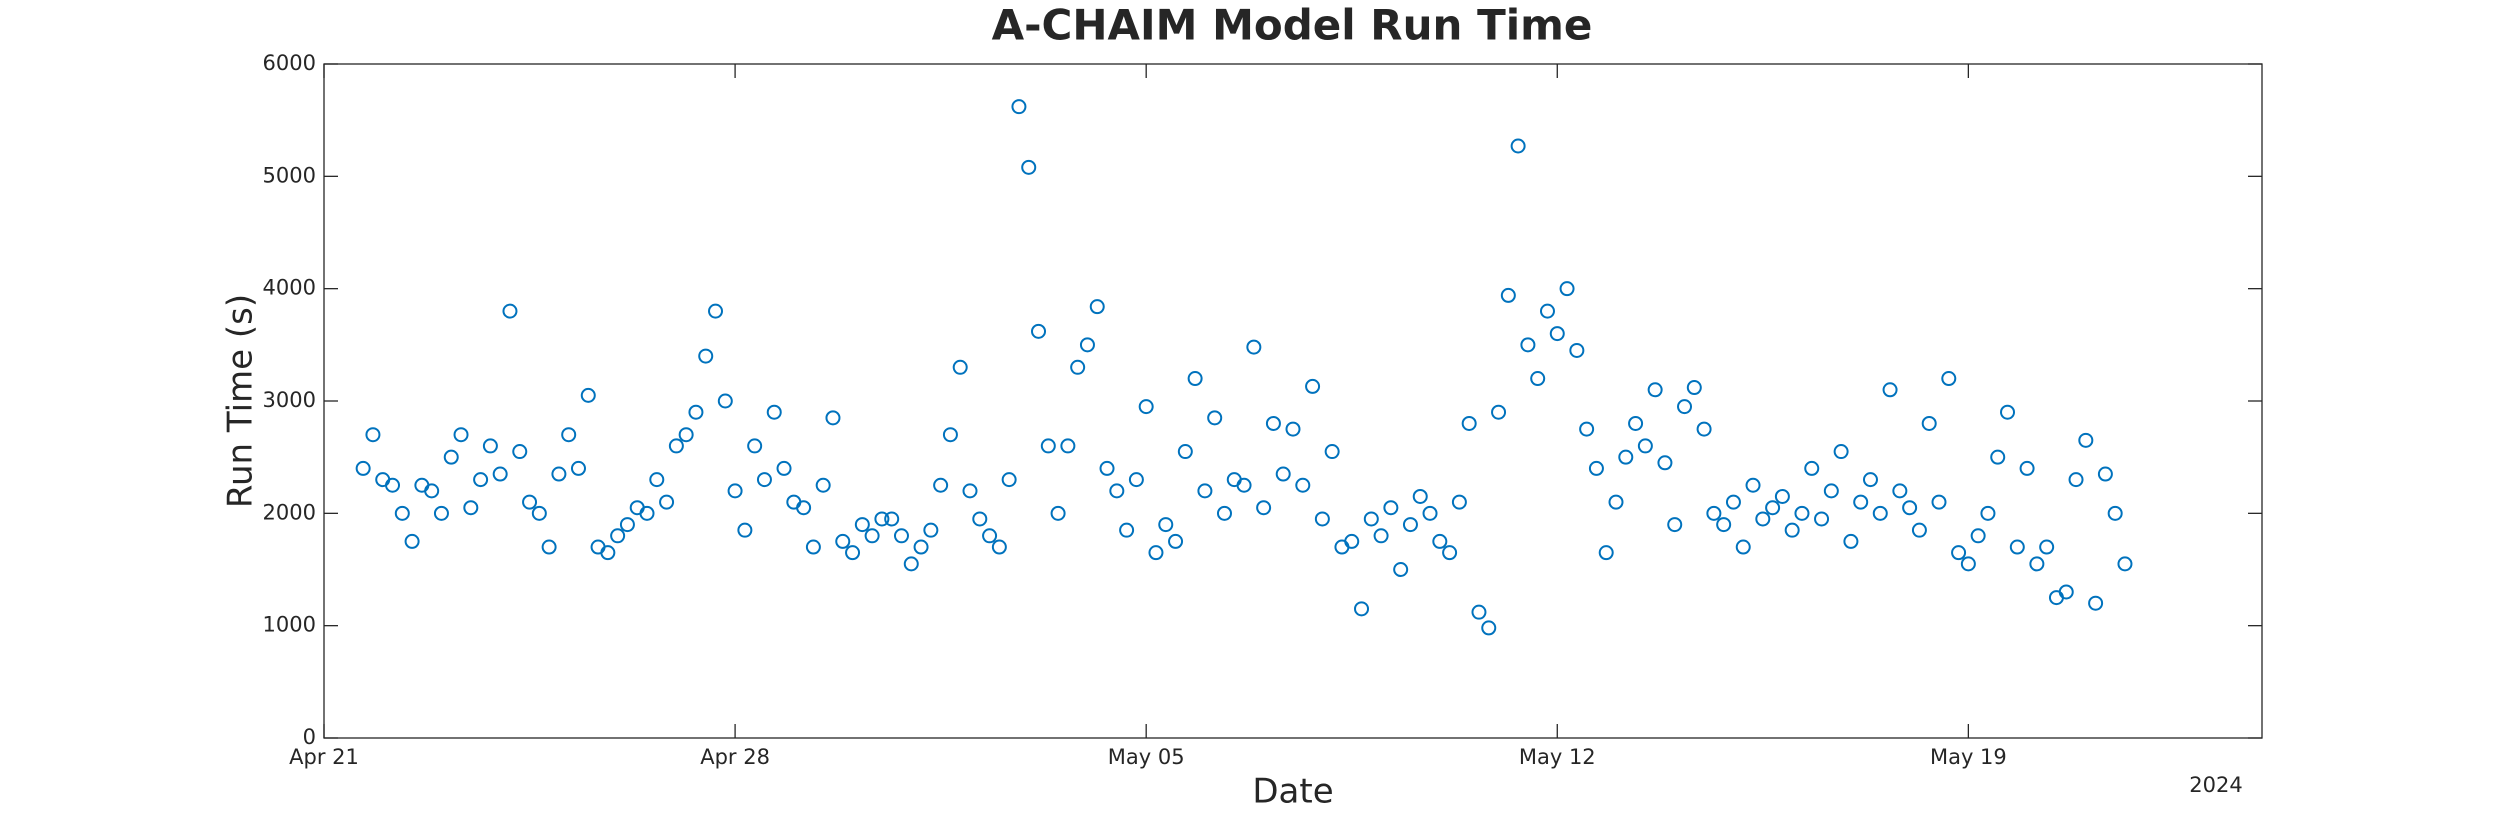 The image size is (2500, 833). What do you see at coordinates (289, 175) in the screenshot?
I see `y-tick-label: 5000` at bounding box center [289, 175].